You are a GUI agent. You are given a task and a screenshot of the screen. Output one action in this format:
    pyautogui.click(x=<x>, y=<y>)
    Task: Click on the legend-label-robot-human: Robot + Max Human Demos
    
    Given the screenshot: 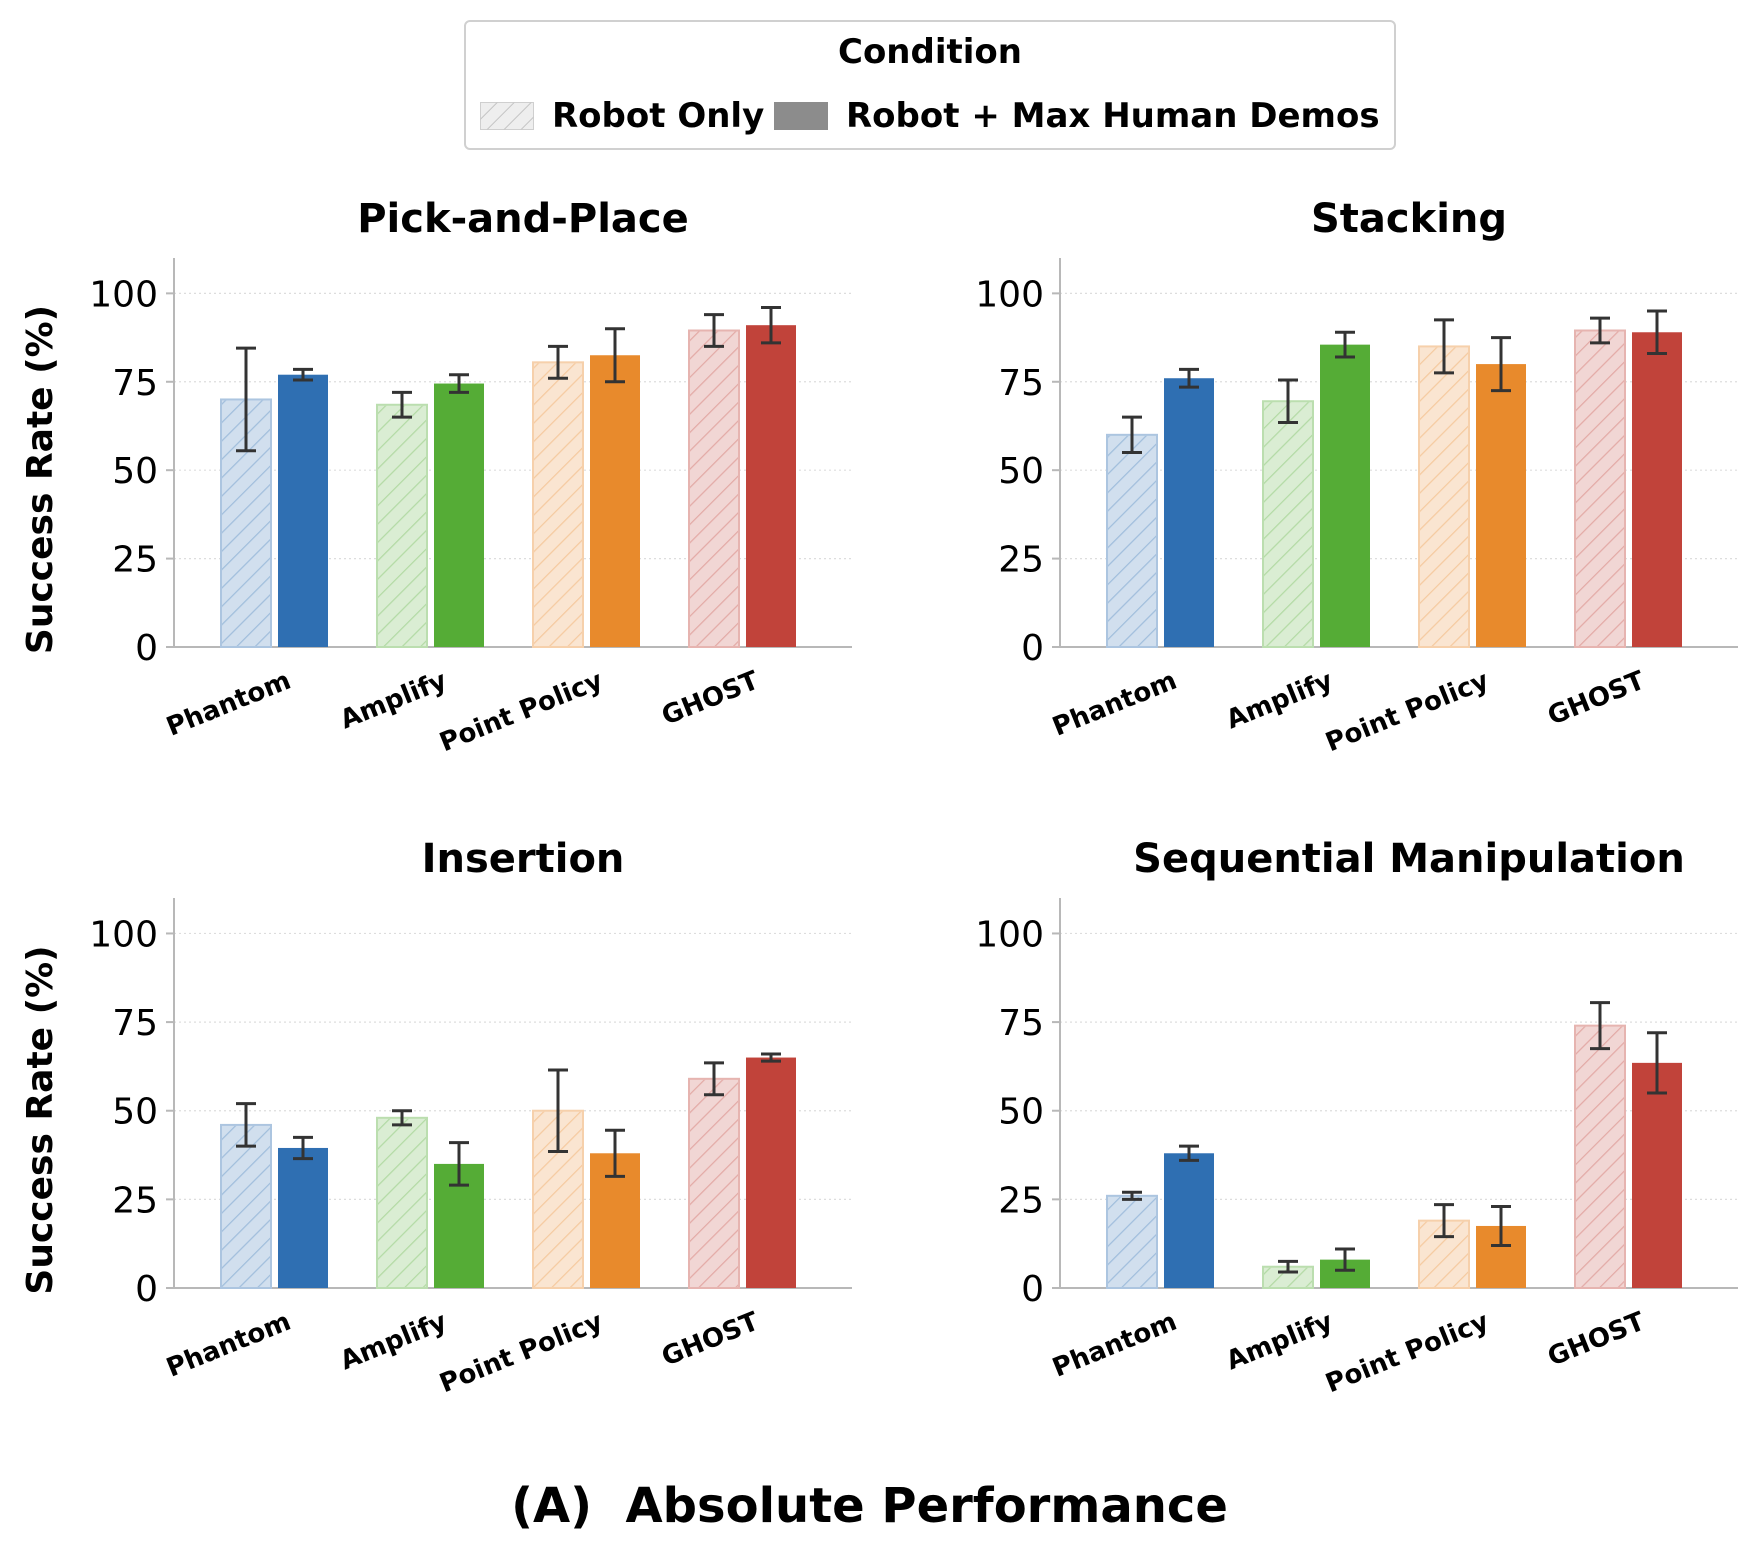 What is the action you would take?
    pyautogui.click(x=1113, y=116)
    